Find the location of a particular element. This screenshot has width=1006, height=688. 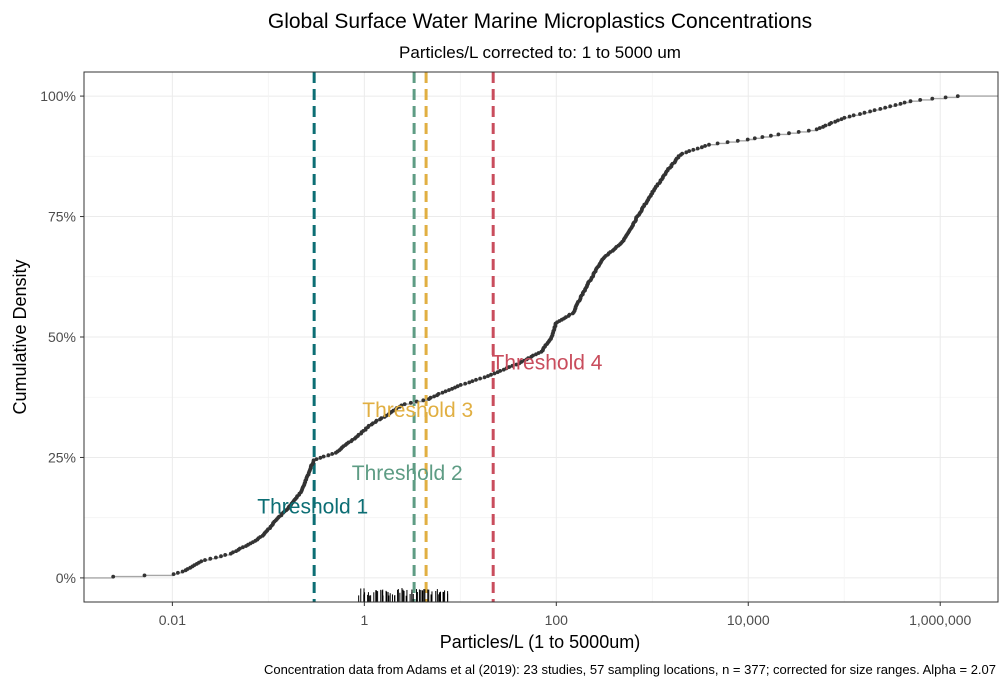

x-axis-title: Particles/L (1 to 5000um) is located at coordinates (540, 642).